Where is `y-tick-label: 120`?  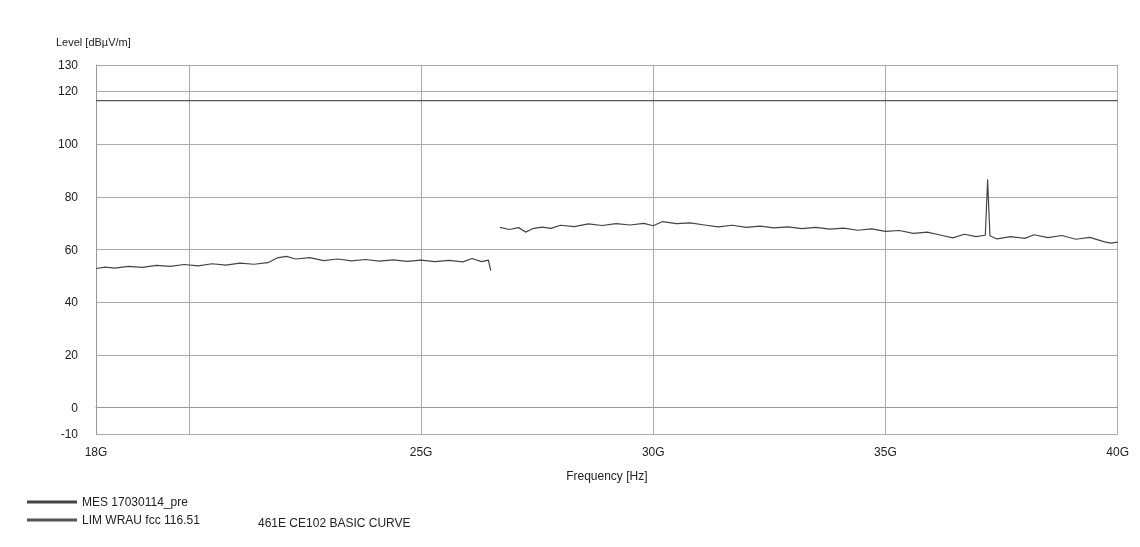 y-tick-label: 120 is located at coordinates (68, 91).